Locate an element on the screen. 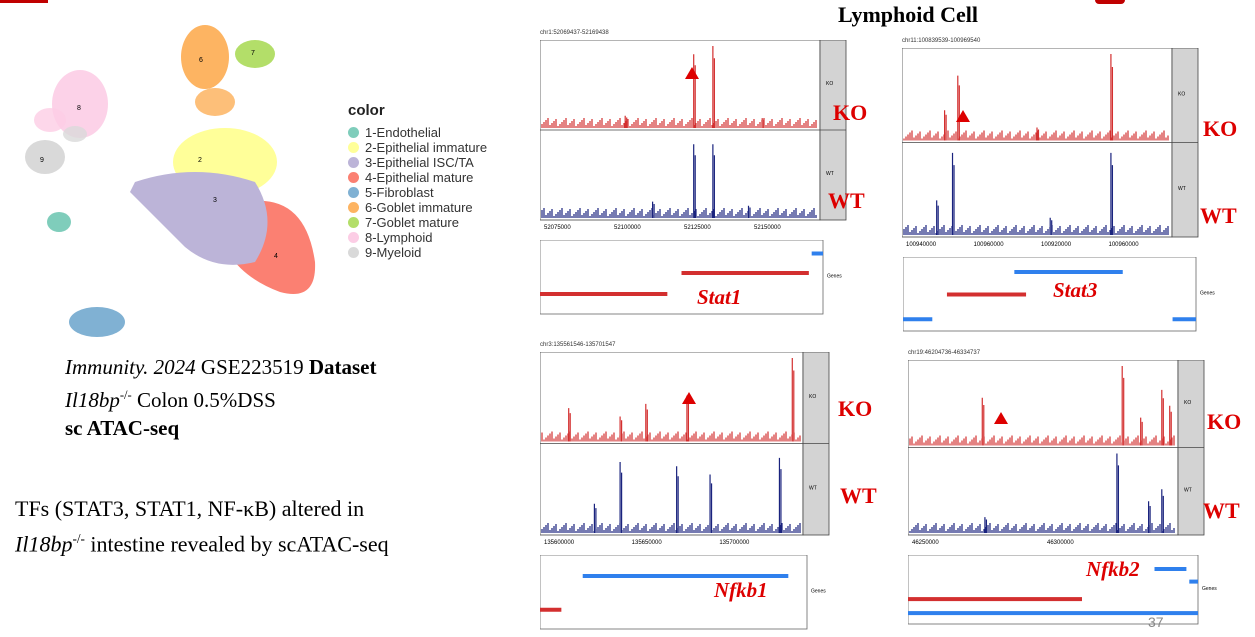  legend-label: 6-Goblet immature is located at coordinates (419, 207).